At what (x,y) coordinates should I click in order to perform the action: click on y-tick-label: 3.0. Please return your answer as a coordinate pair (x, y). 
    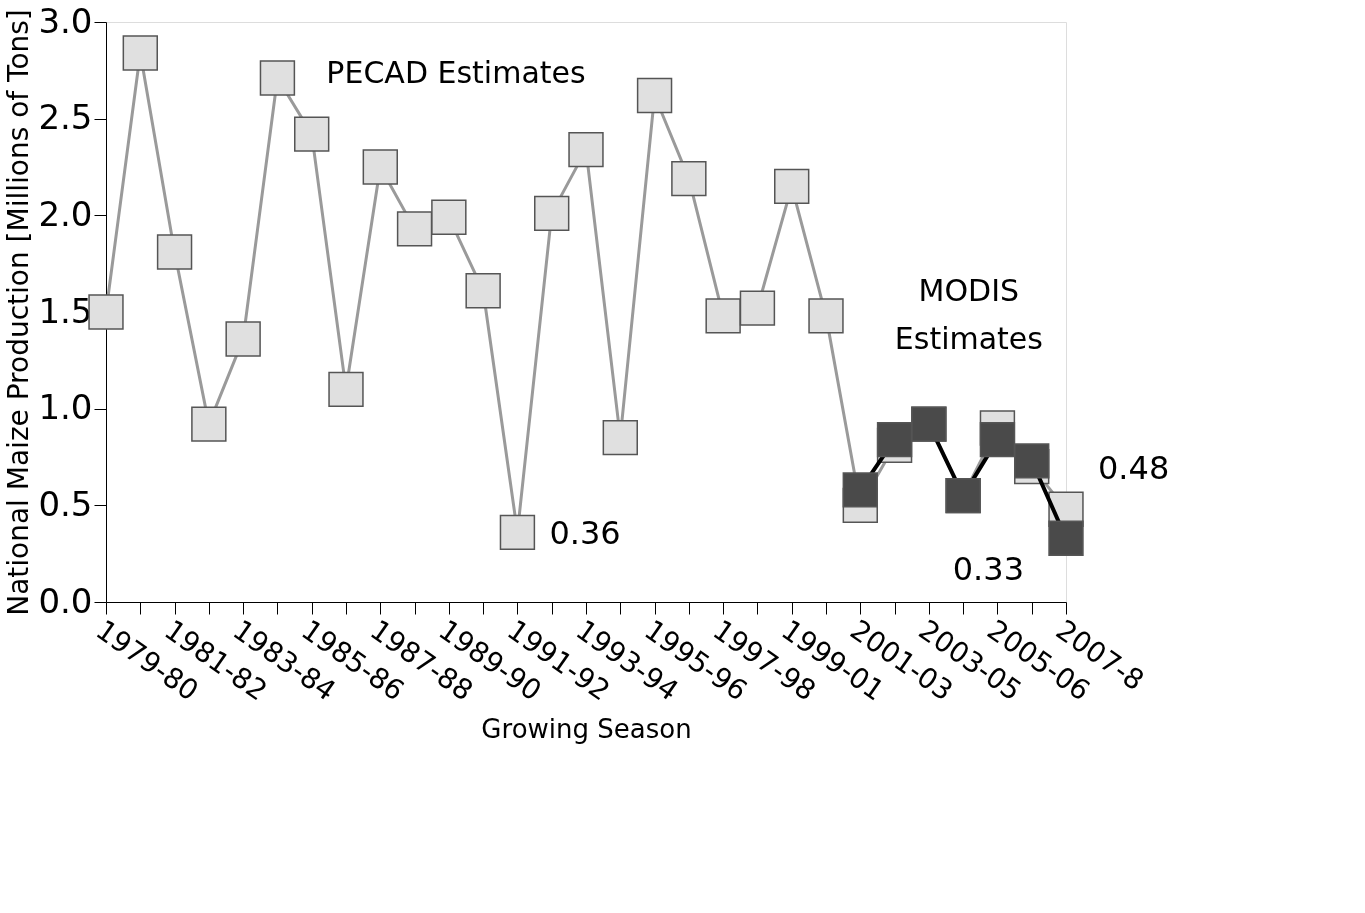
    Looking at the image, I should click on (65, 20).